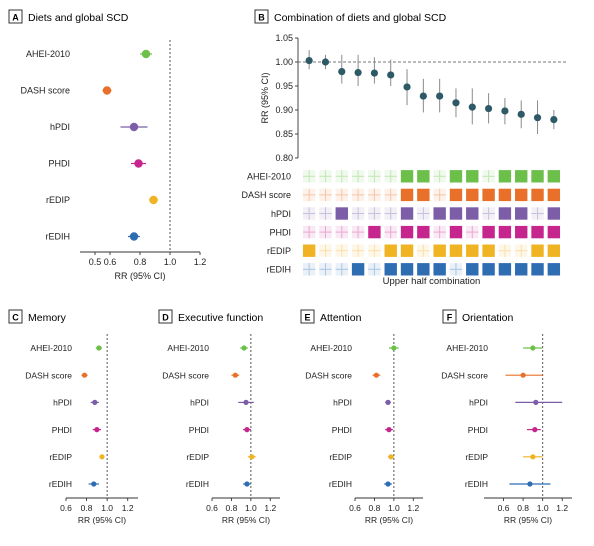  Describe the element at coordinates (47, 318) in the screenshot. I see `panel-c-title: Memory` at that location.